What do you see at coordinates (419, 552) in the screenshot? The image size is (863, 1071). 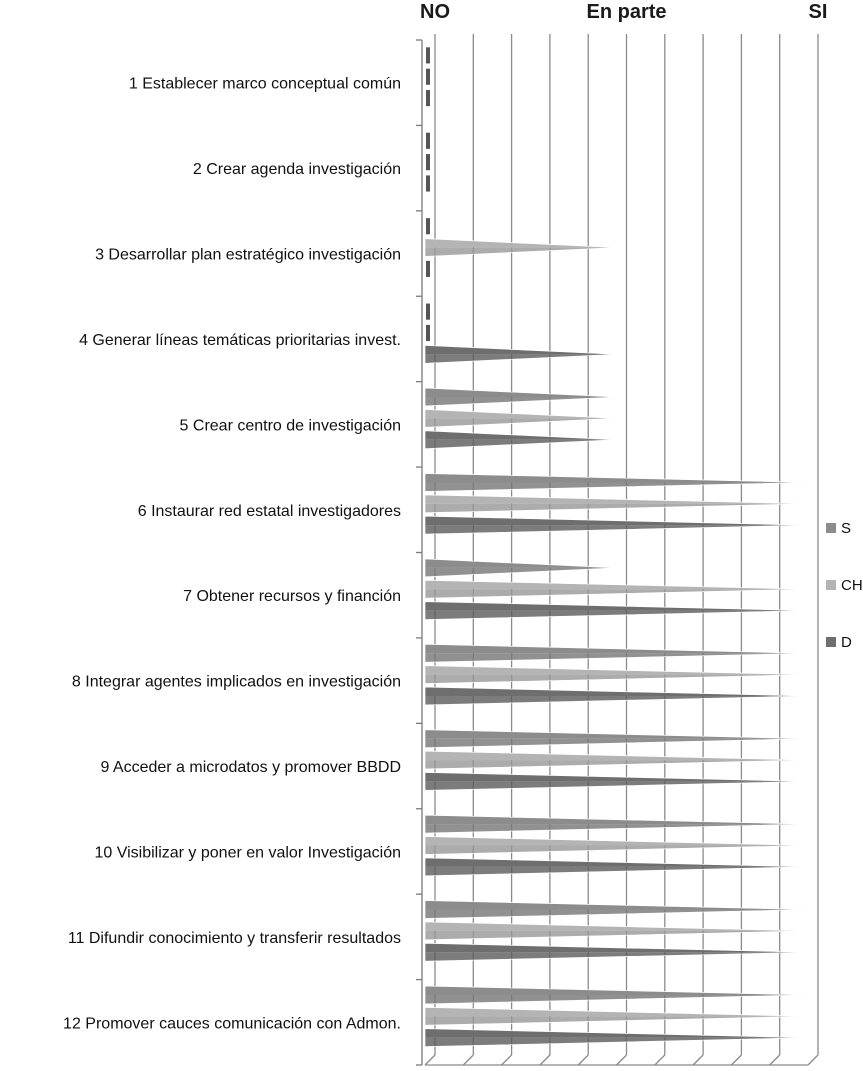 I see `category-axis` at bounding box center [419, 552].